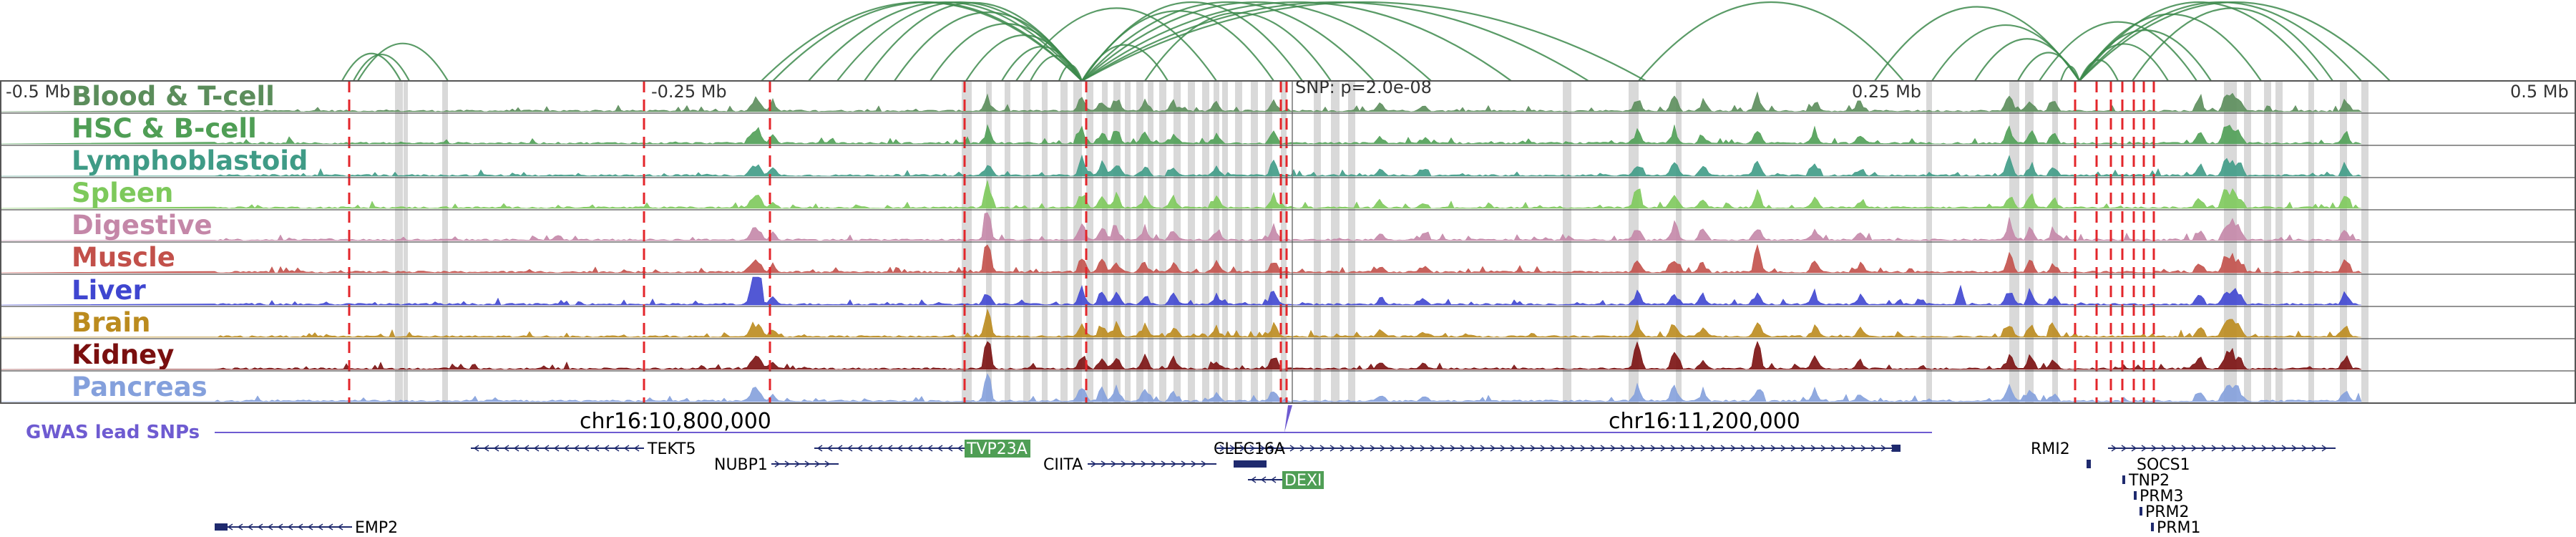 The image size is (2576, 537). I want to click on gene-prm2: PRM2, so click(2165, 512).